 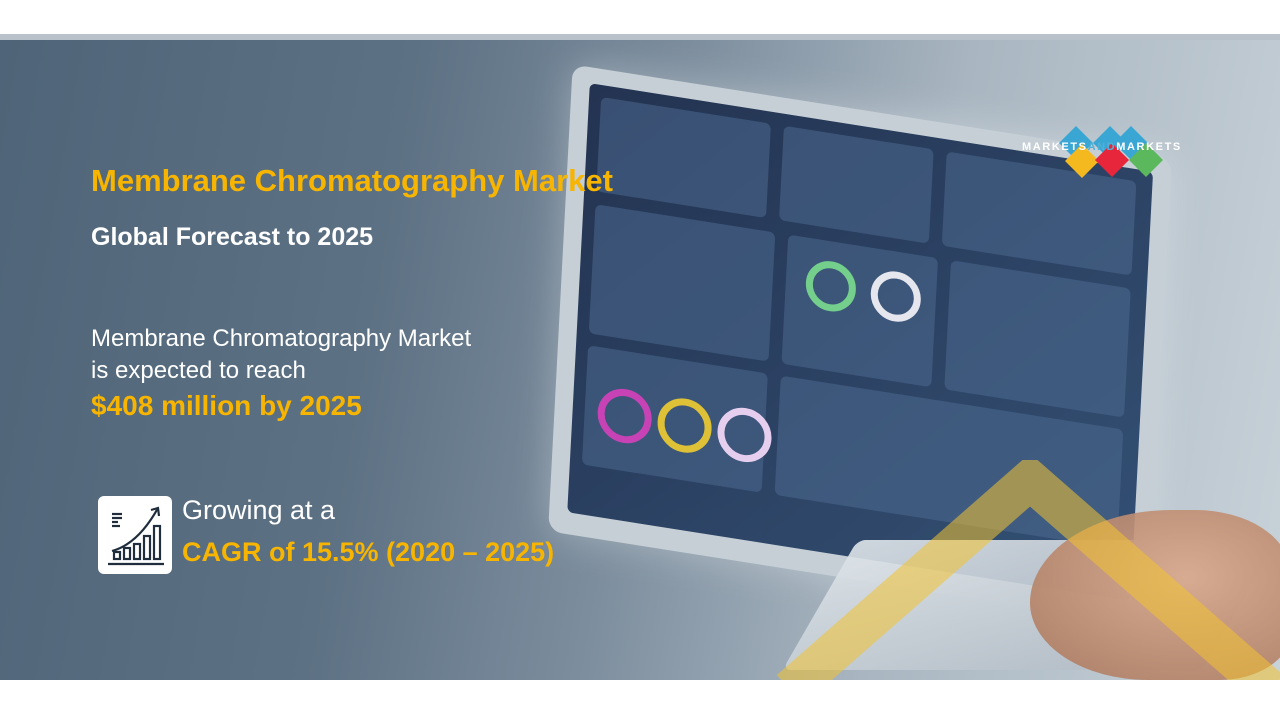 What do you see at coordinates (1102, 147) in the screenshot?
I see `logo-wordmark: MARKETSANDMARKETS` at bounding box center [1102, 147].